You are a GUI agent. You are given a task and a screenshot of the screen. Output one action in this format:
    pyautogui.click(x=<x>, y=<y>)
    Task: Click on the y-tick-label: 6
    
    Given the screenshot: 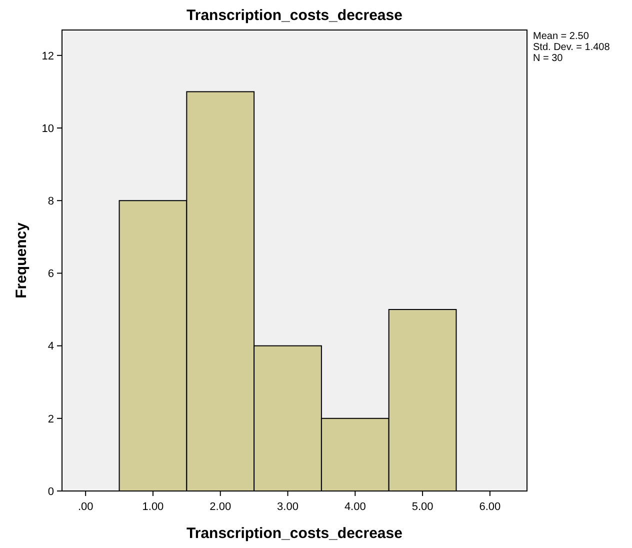 What is the action you would take?
    pyautogui.click(x=51, y=274)
    